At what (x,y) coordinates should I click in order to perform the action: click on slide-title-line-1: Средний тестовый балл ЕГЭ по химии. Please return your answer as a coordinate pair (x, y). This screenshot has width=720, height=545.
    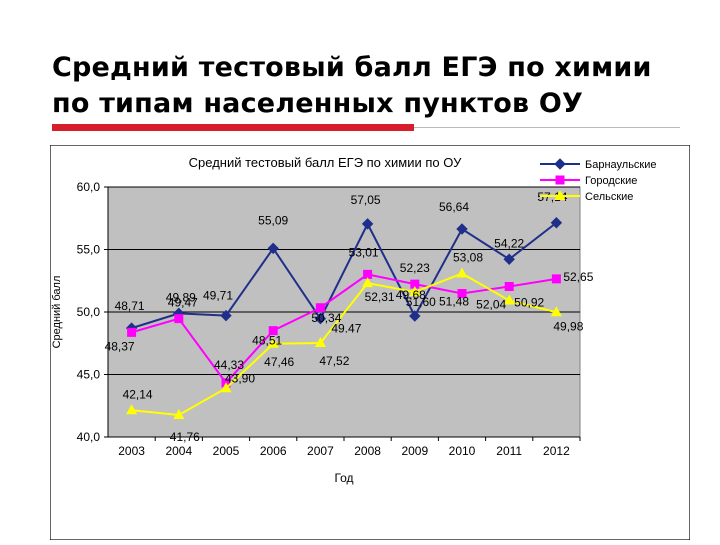
    Looking at the image, I should click on (352, 67).